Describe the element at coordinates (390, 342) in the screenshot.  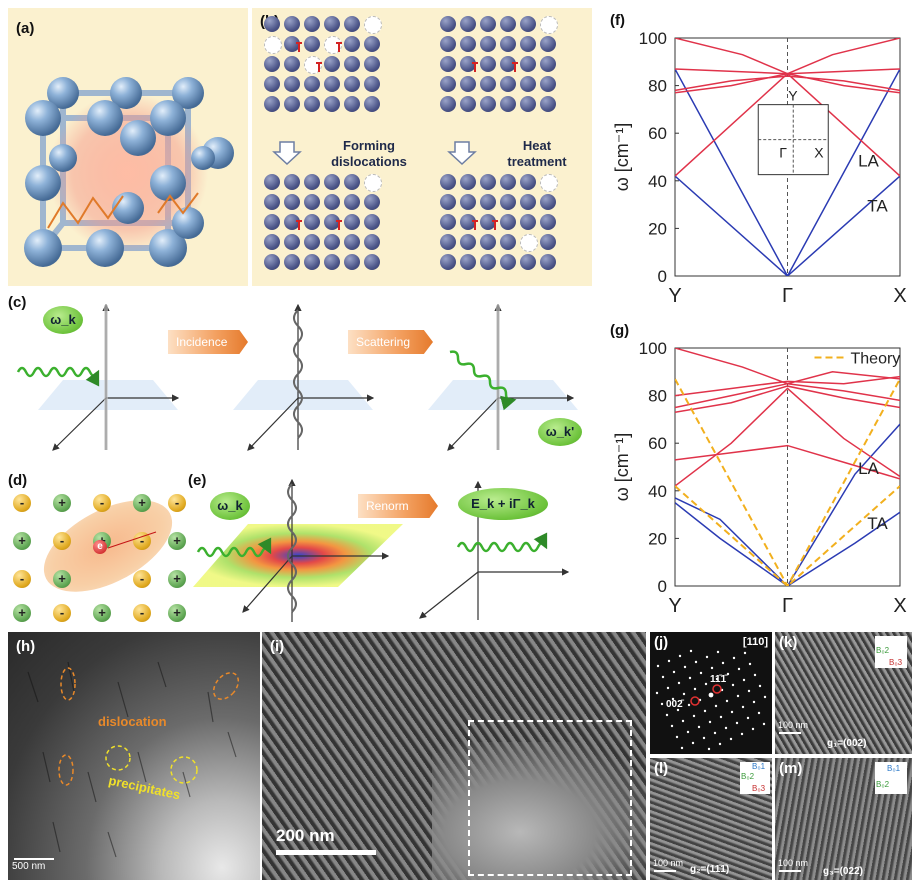
I see `scattering-arrow: Scattering` at that location.